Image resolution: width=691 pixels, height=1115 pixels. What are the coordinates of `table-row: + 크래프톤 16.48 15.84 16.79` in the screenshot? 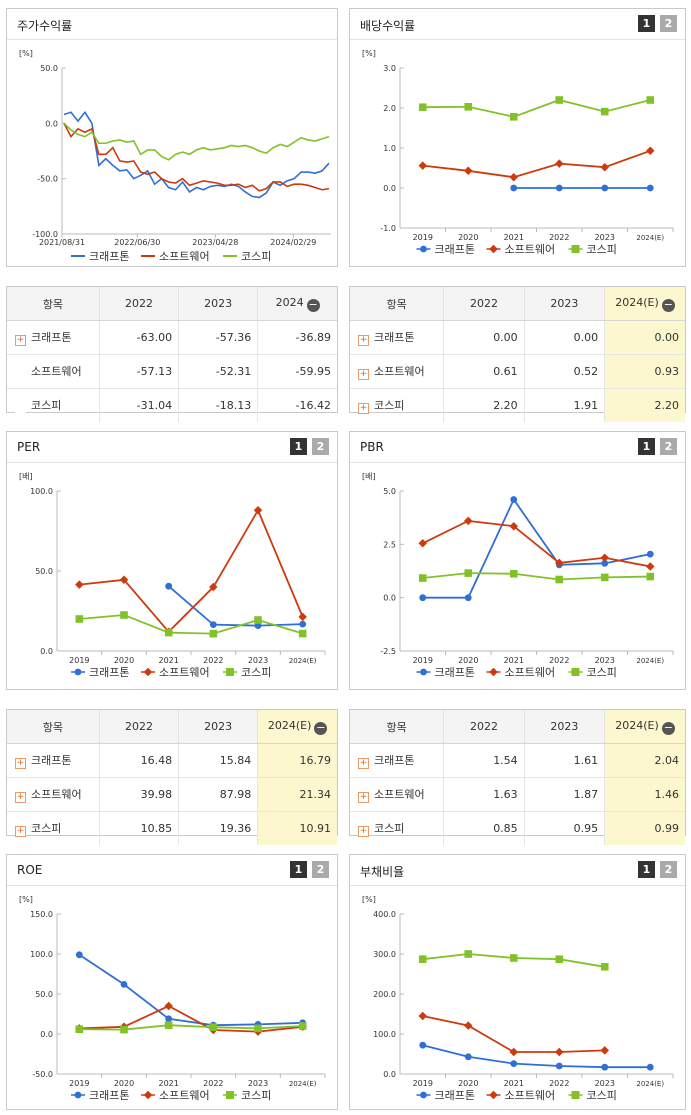 It's located at (172, 760).